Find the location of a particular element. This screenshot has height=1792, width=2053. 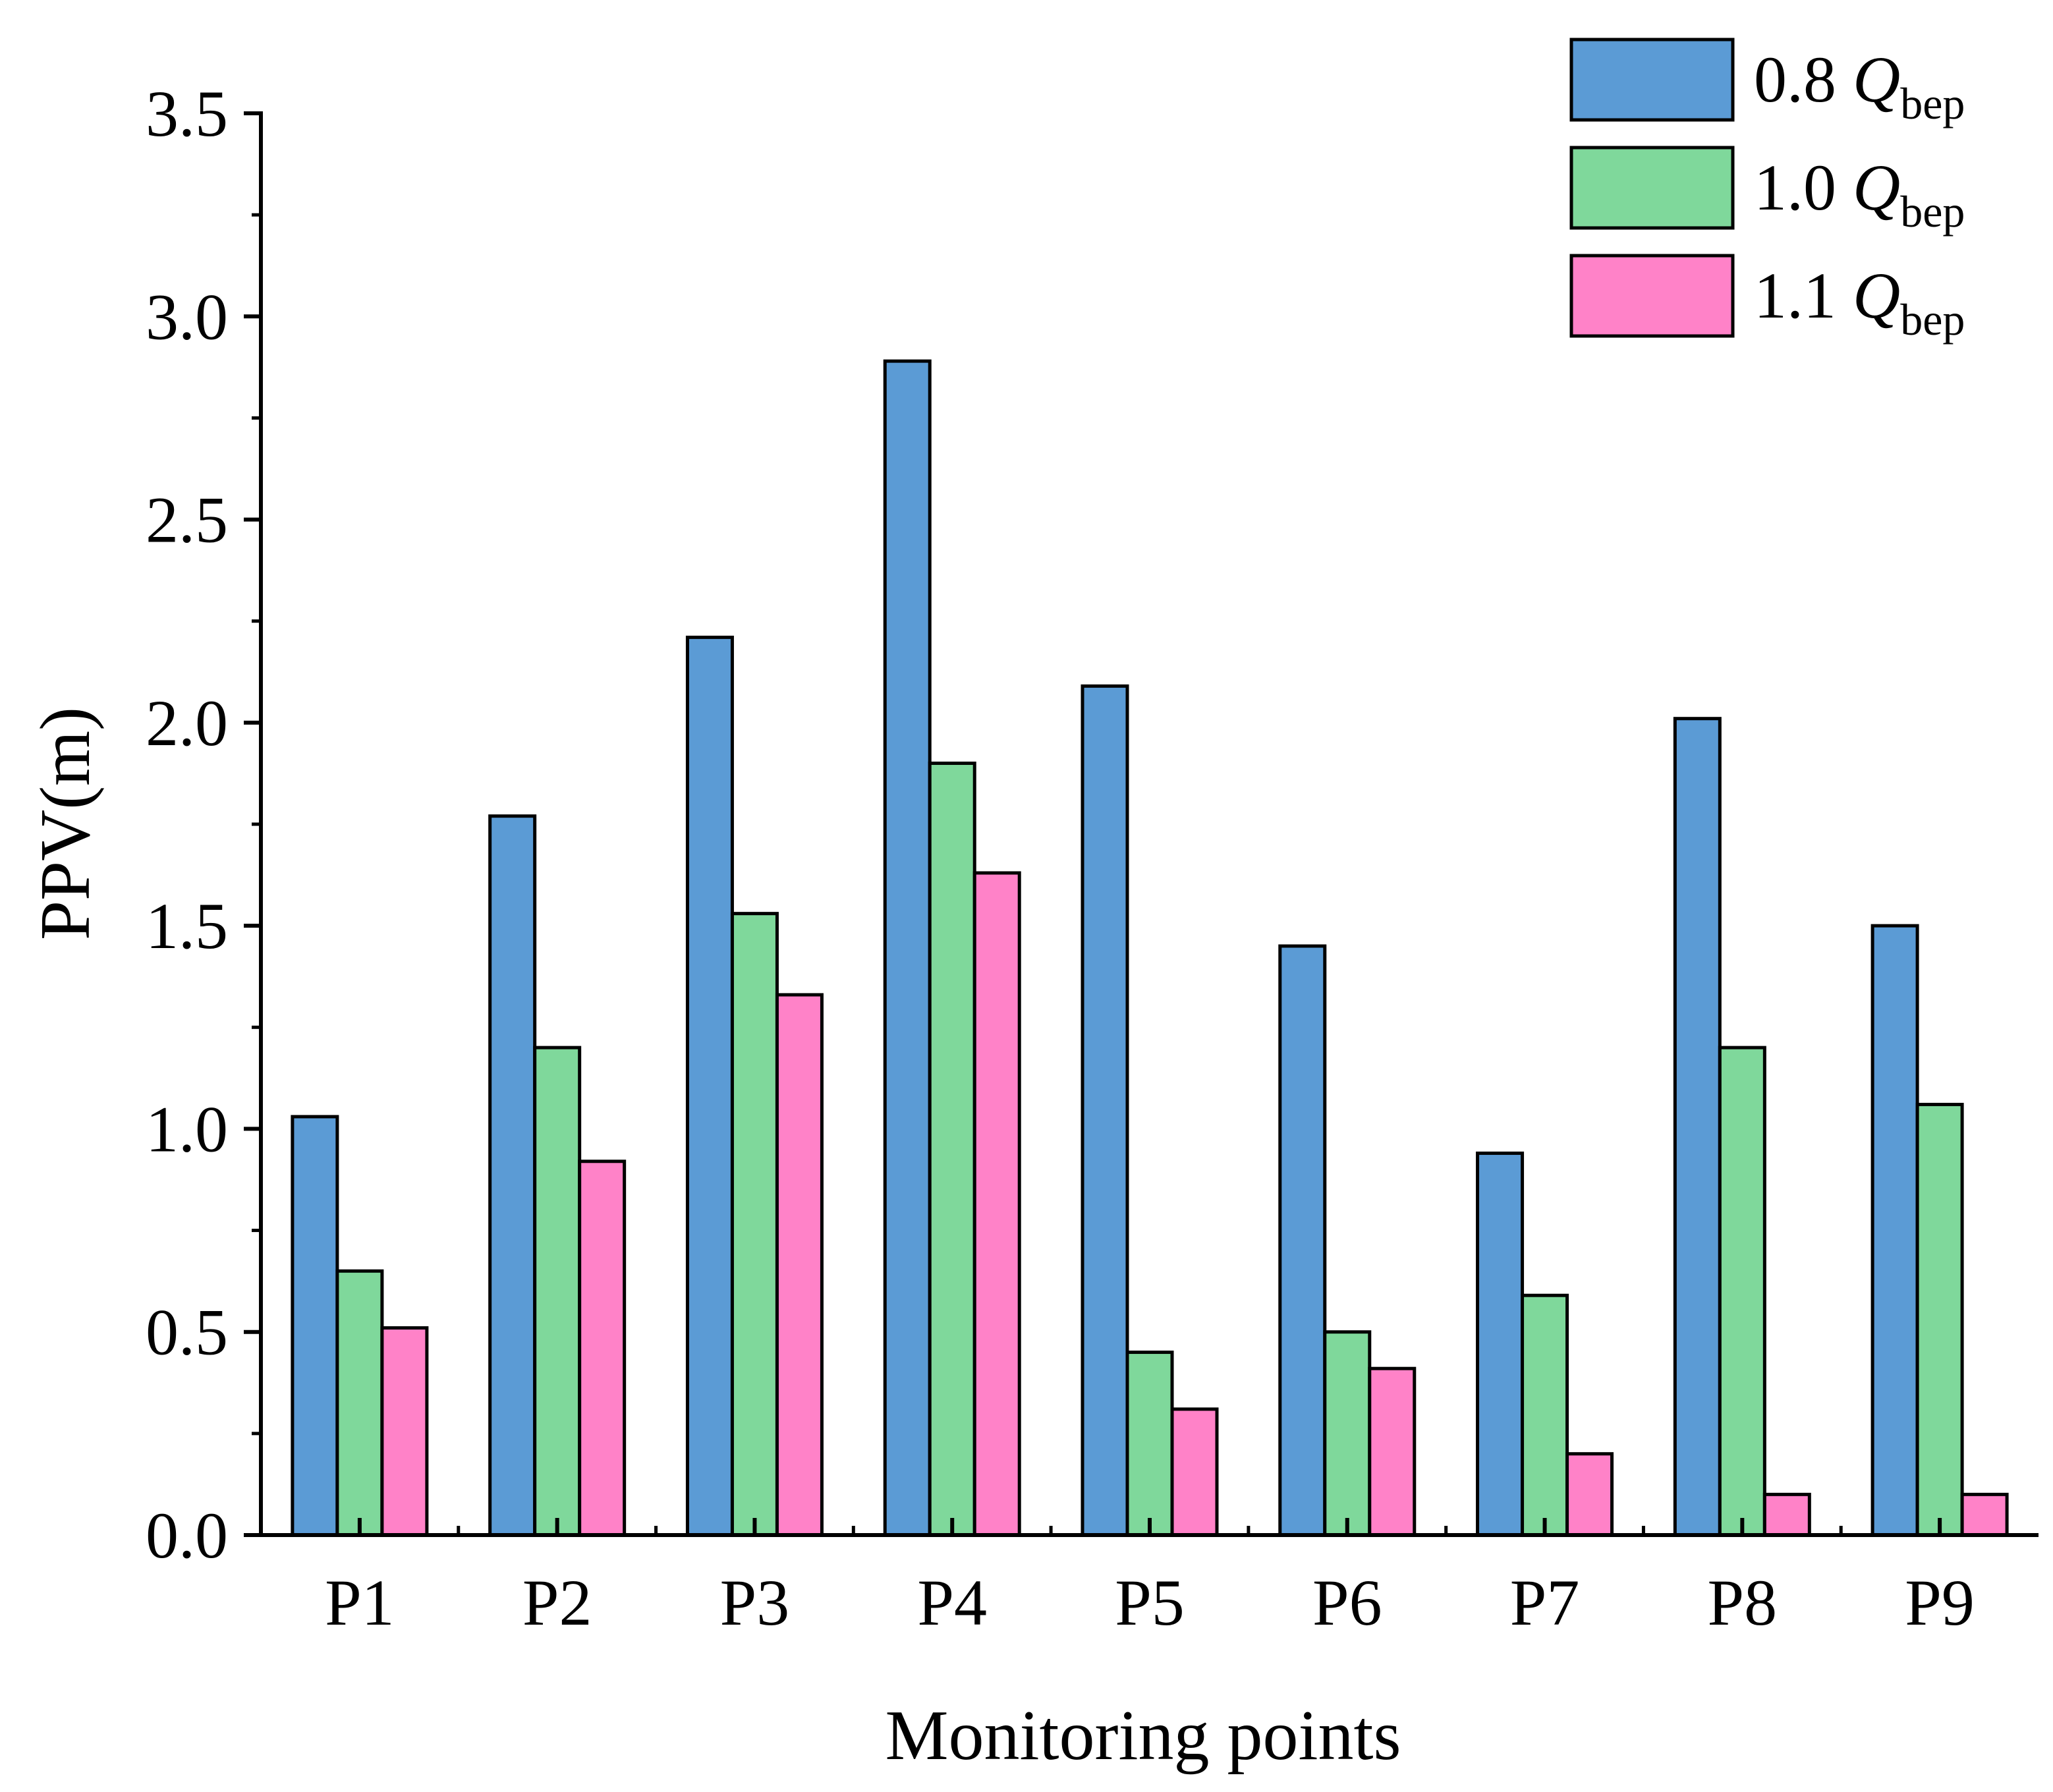

x-ticks-group: P1 P2 P3 P4 P5 P6 P7 P8 P9 is located at coordinates (1150, 1578).